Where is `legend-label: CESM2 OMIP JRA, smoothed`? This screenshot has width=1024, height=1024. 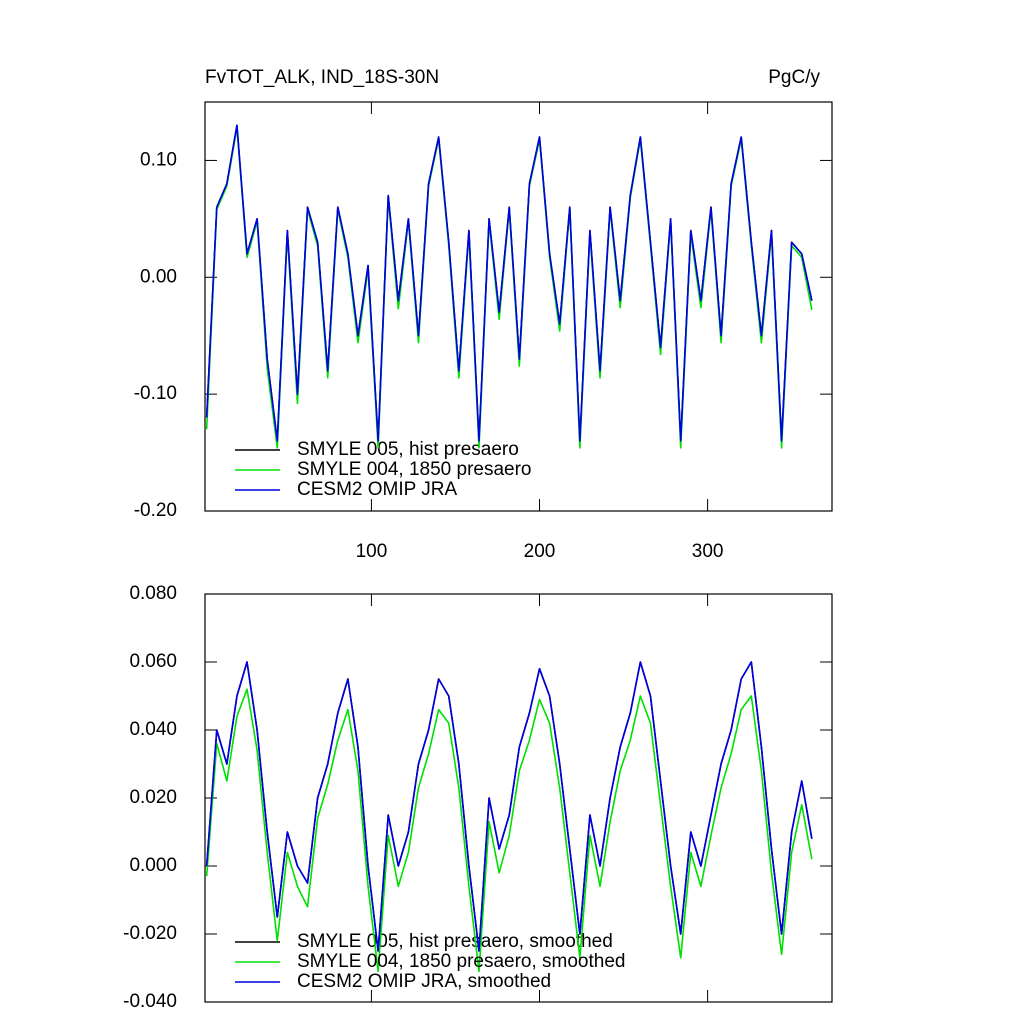
legend-label: CESM2 OMIP JRA, smoothed is located at coordinates (424, 981).